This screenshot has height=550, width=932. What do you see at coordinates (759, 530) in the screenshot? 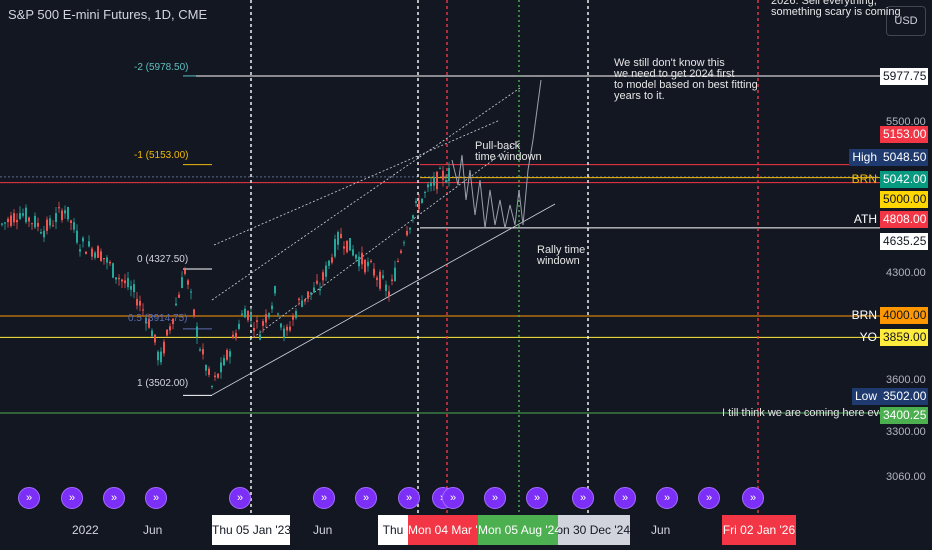
I see `time-marker-label: Fri 02 Jan '26` at bounding box center [759, 530].